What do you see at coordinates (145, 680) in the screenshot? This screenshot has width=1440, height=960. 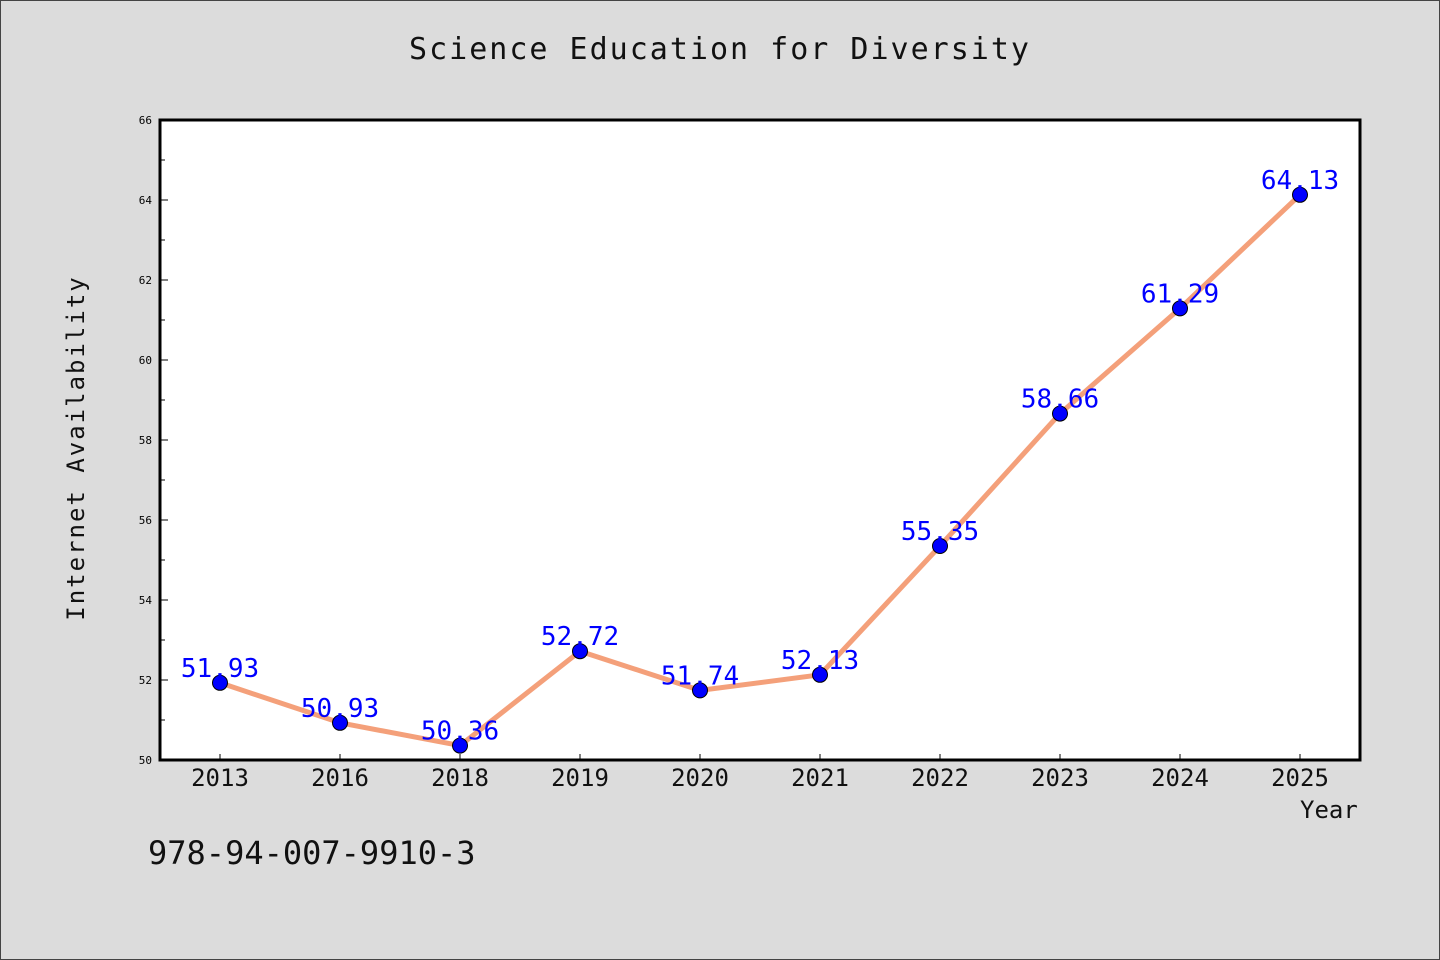 I see `y-tick-label: 52` at bounding box center [145, 680].